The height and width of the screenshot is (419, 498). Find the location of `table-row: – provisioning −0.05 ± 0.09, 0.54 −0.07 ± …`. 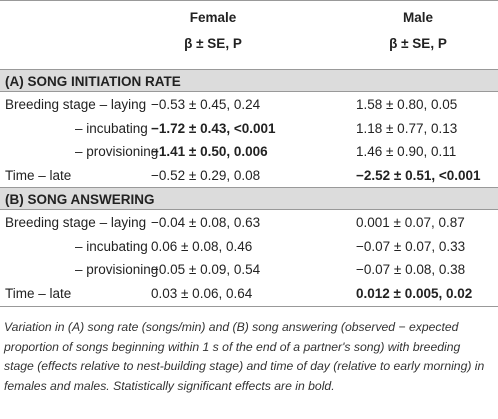

table-row: – provisioning −0.05 ± 0.09, 0.54 −0.07 ± … is located at coordinates (249, 269).